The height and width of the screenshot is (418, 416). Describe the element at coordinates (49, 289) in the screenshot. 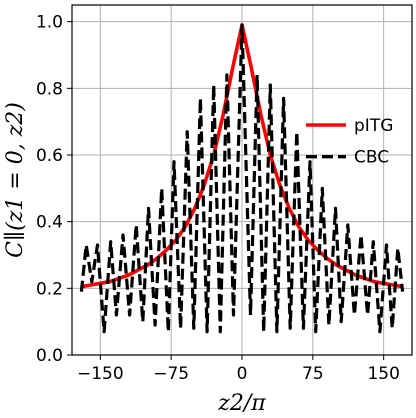

I see `y-tick-label: 0.2` at that location.